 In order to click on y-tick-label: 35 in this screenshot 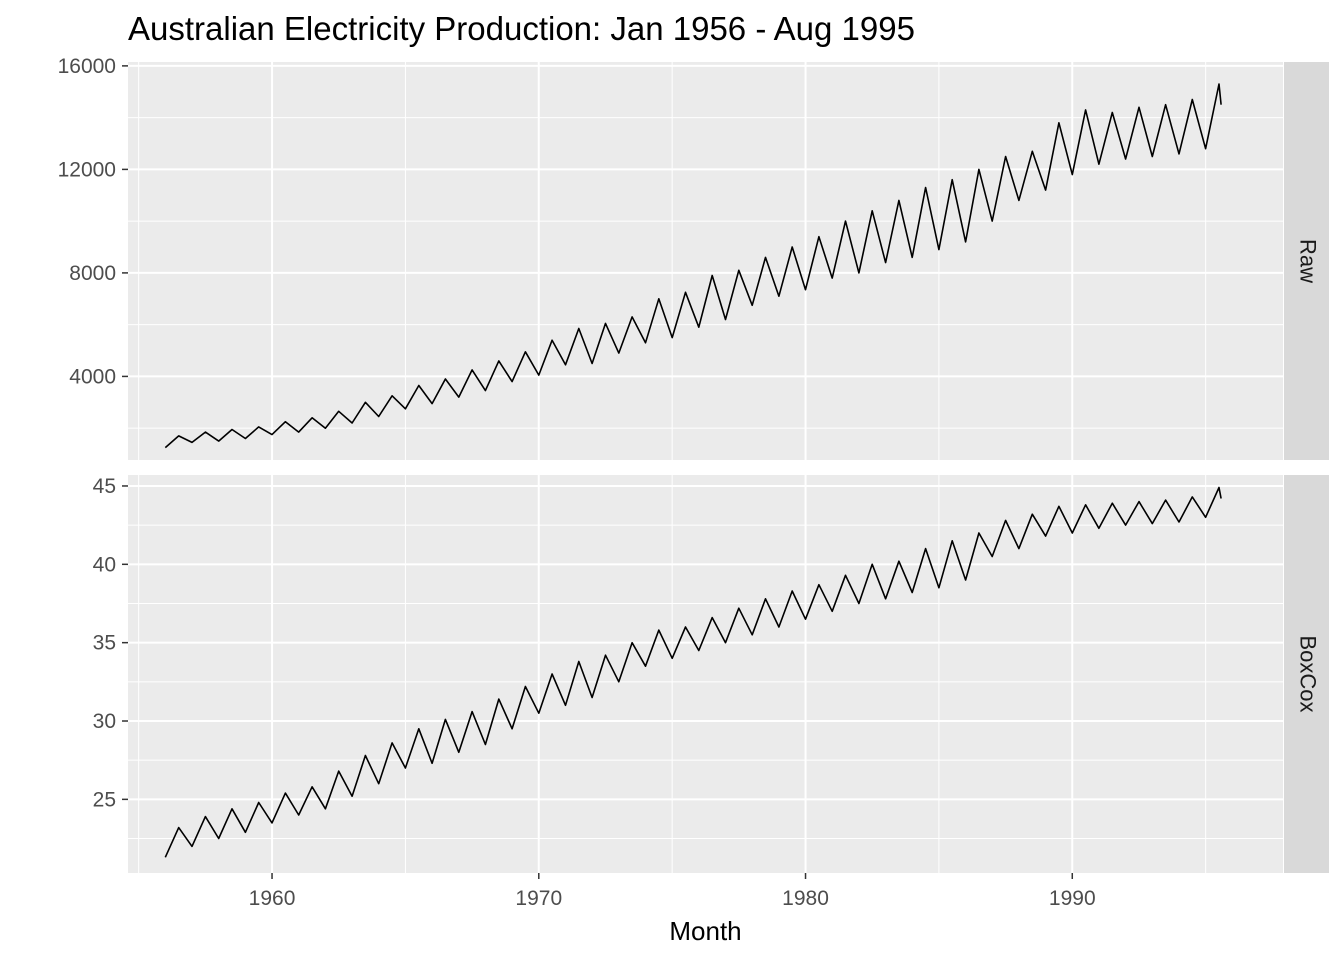, I will do `click(104, 643)`.